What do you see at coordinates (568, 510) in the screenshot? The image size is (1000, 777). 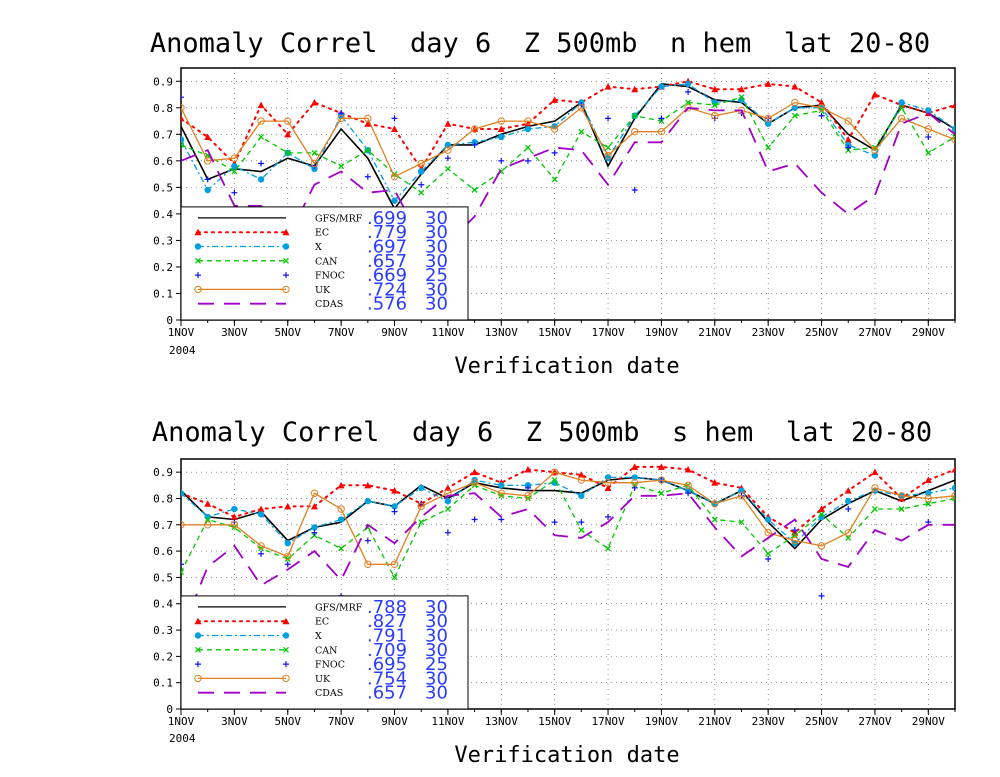 I see `series-x` at bounding box center [568, 510].